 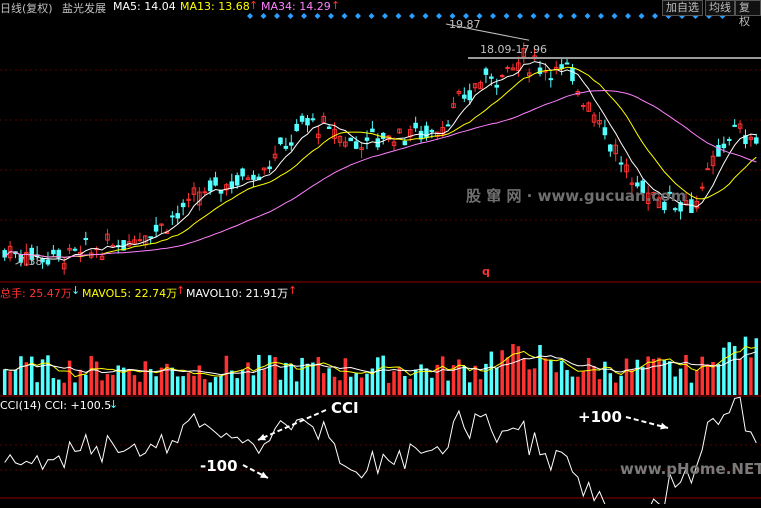 What do you see at coordinates (720, 8) in the screenshot?
I see `moving-average-button: 均线` at bounding box center [720, 8].